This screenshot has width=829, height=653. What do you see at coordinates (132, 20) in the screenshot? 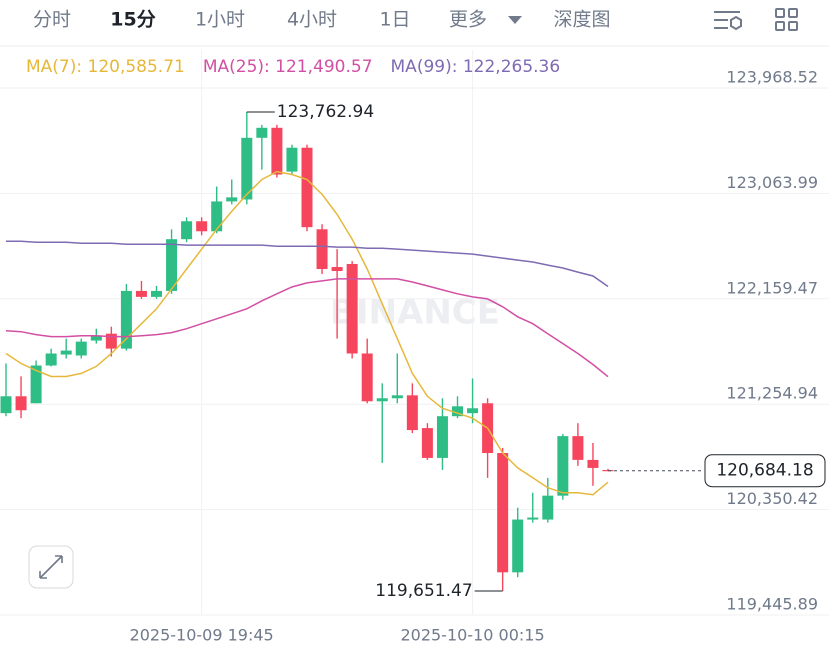
I see `tab: 15分` at bounding box center [132, 20].